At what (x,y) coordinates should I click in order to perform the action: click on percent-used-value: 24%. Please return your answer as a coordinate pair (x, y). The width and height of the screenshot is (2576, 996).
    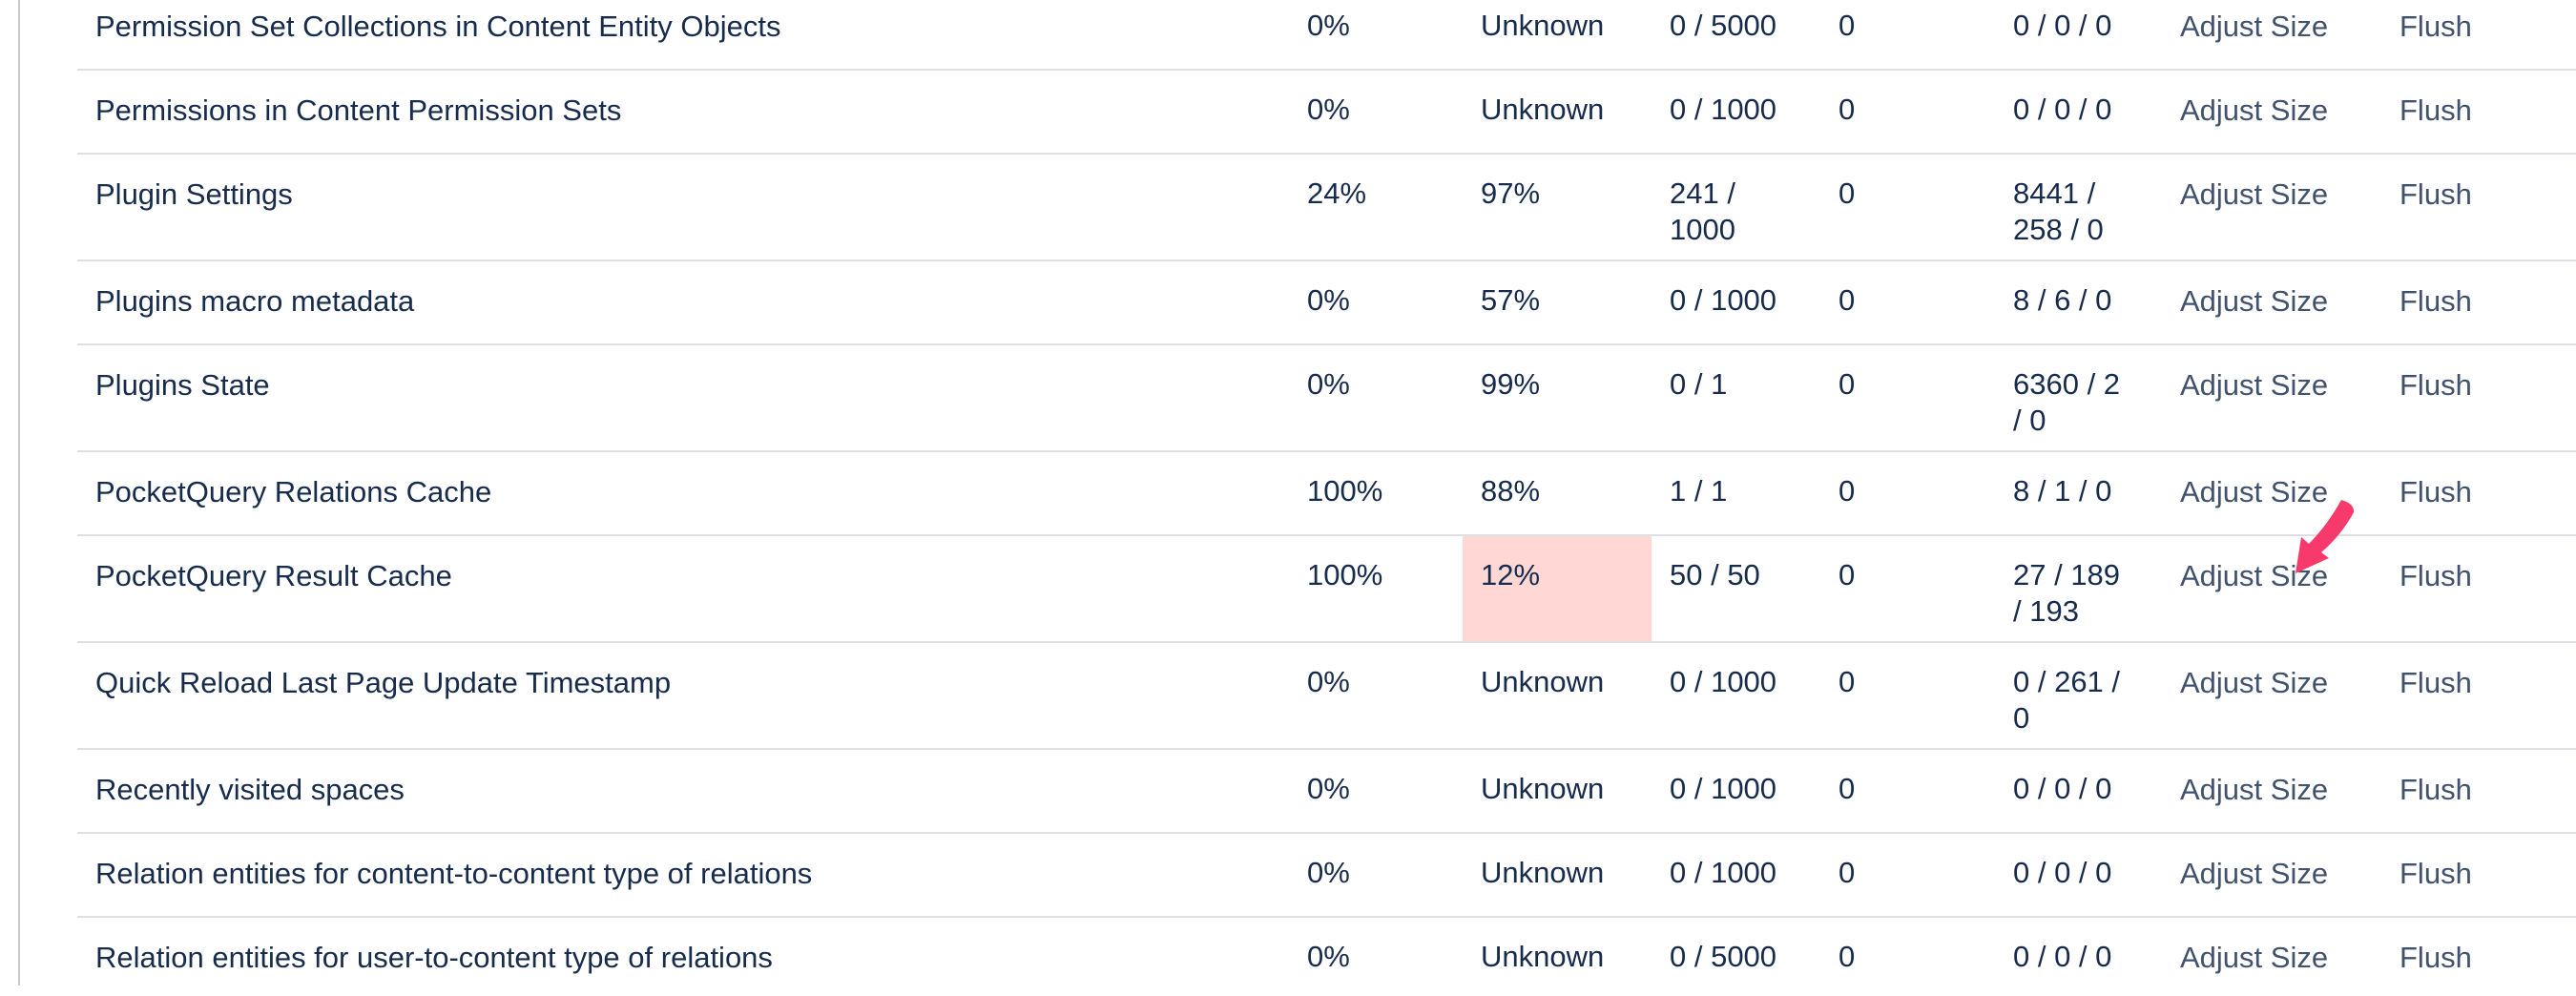
    Looking at the image, I should click on (1337, 193).